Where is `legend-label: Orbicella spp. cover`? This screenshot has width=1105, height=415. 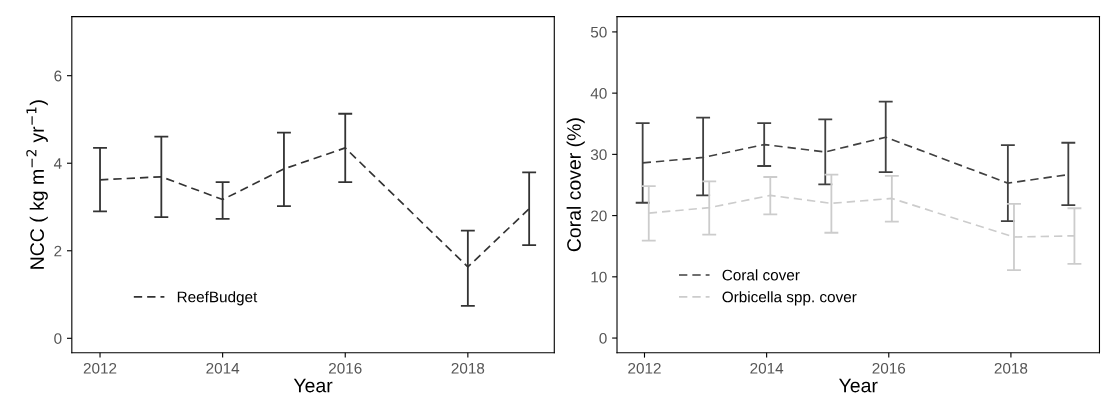 legend-label: Orbicella spp. cover is located at coordinates (789, 298).